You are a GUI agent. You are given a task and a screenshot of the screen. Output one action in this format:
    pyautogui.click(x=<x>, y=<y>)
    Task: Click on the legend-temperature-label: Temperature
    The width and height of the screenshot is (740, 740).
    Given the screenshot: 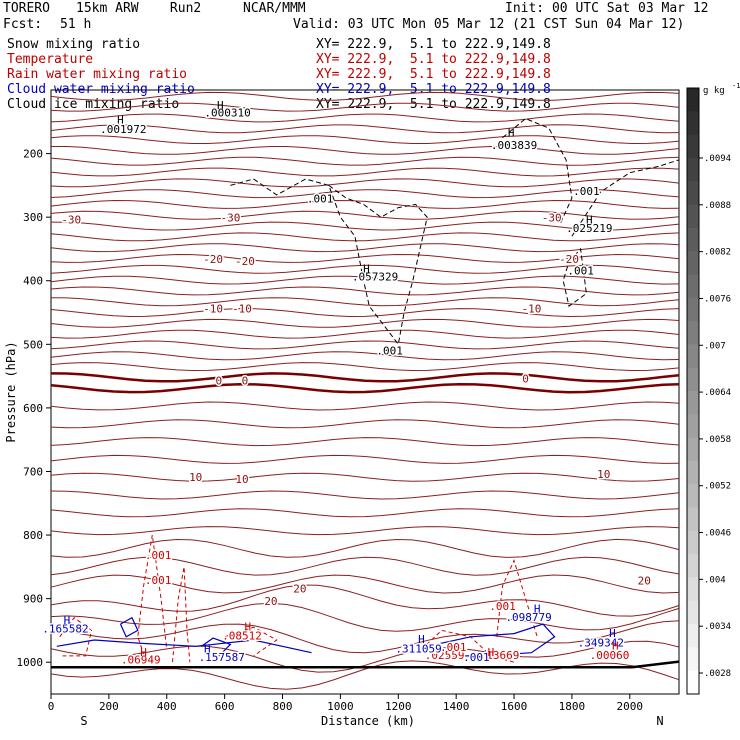 What is the action you would take?
    pyautogui.click(x=50, y=59)
    